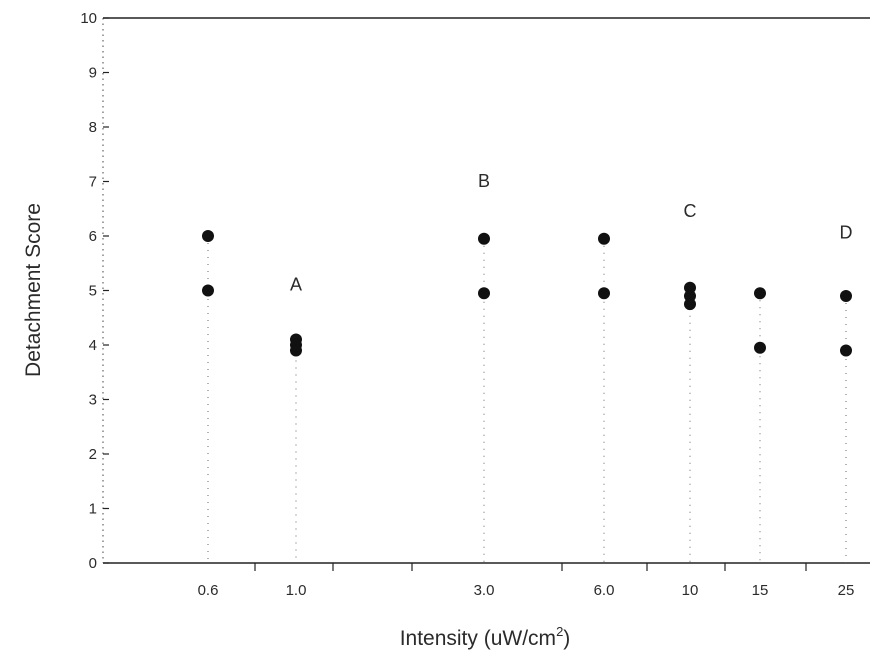 The width and height of the screenshot is (881, 662). I want to click on y-tick-label: 6, so click(93, 236).